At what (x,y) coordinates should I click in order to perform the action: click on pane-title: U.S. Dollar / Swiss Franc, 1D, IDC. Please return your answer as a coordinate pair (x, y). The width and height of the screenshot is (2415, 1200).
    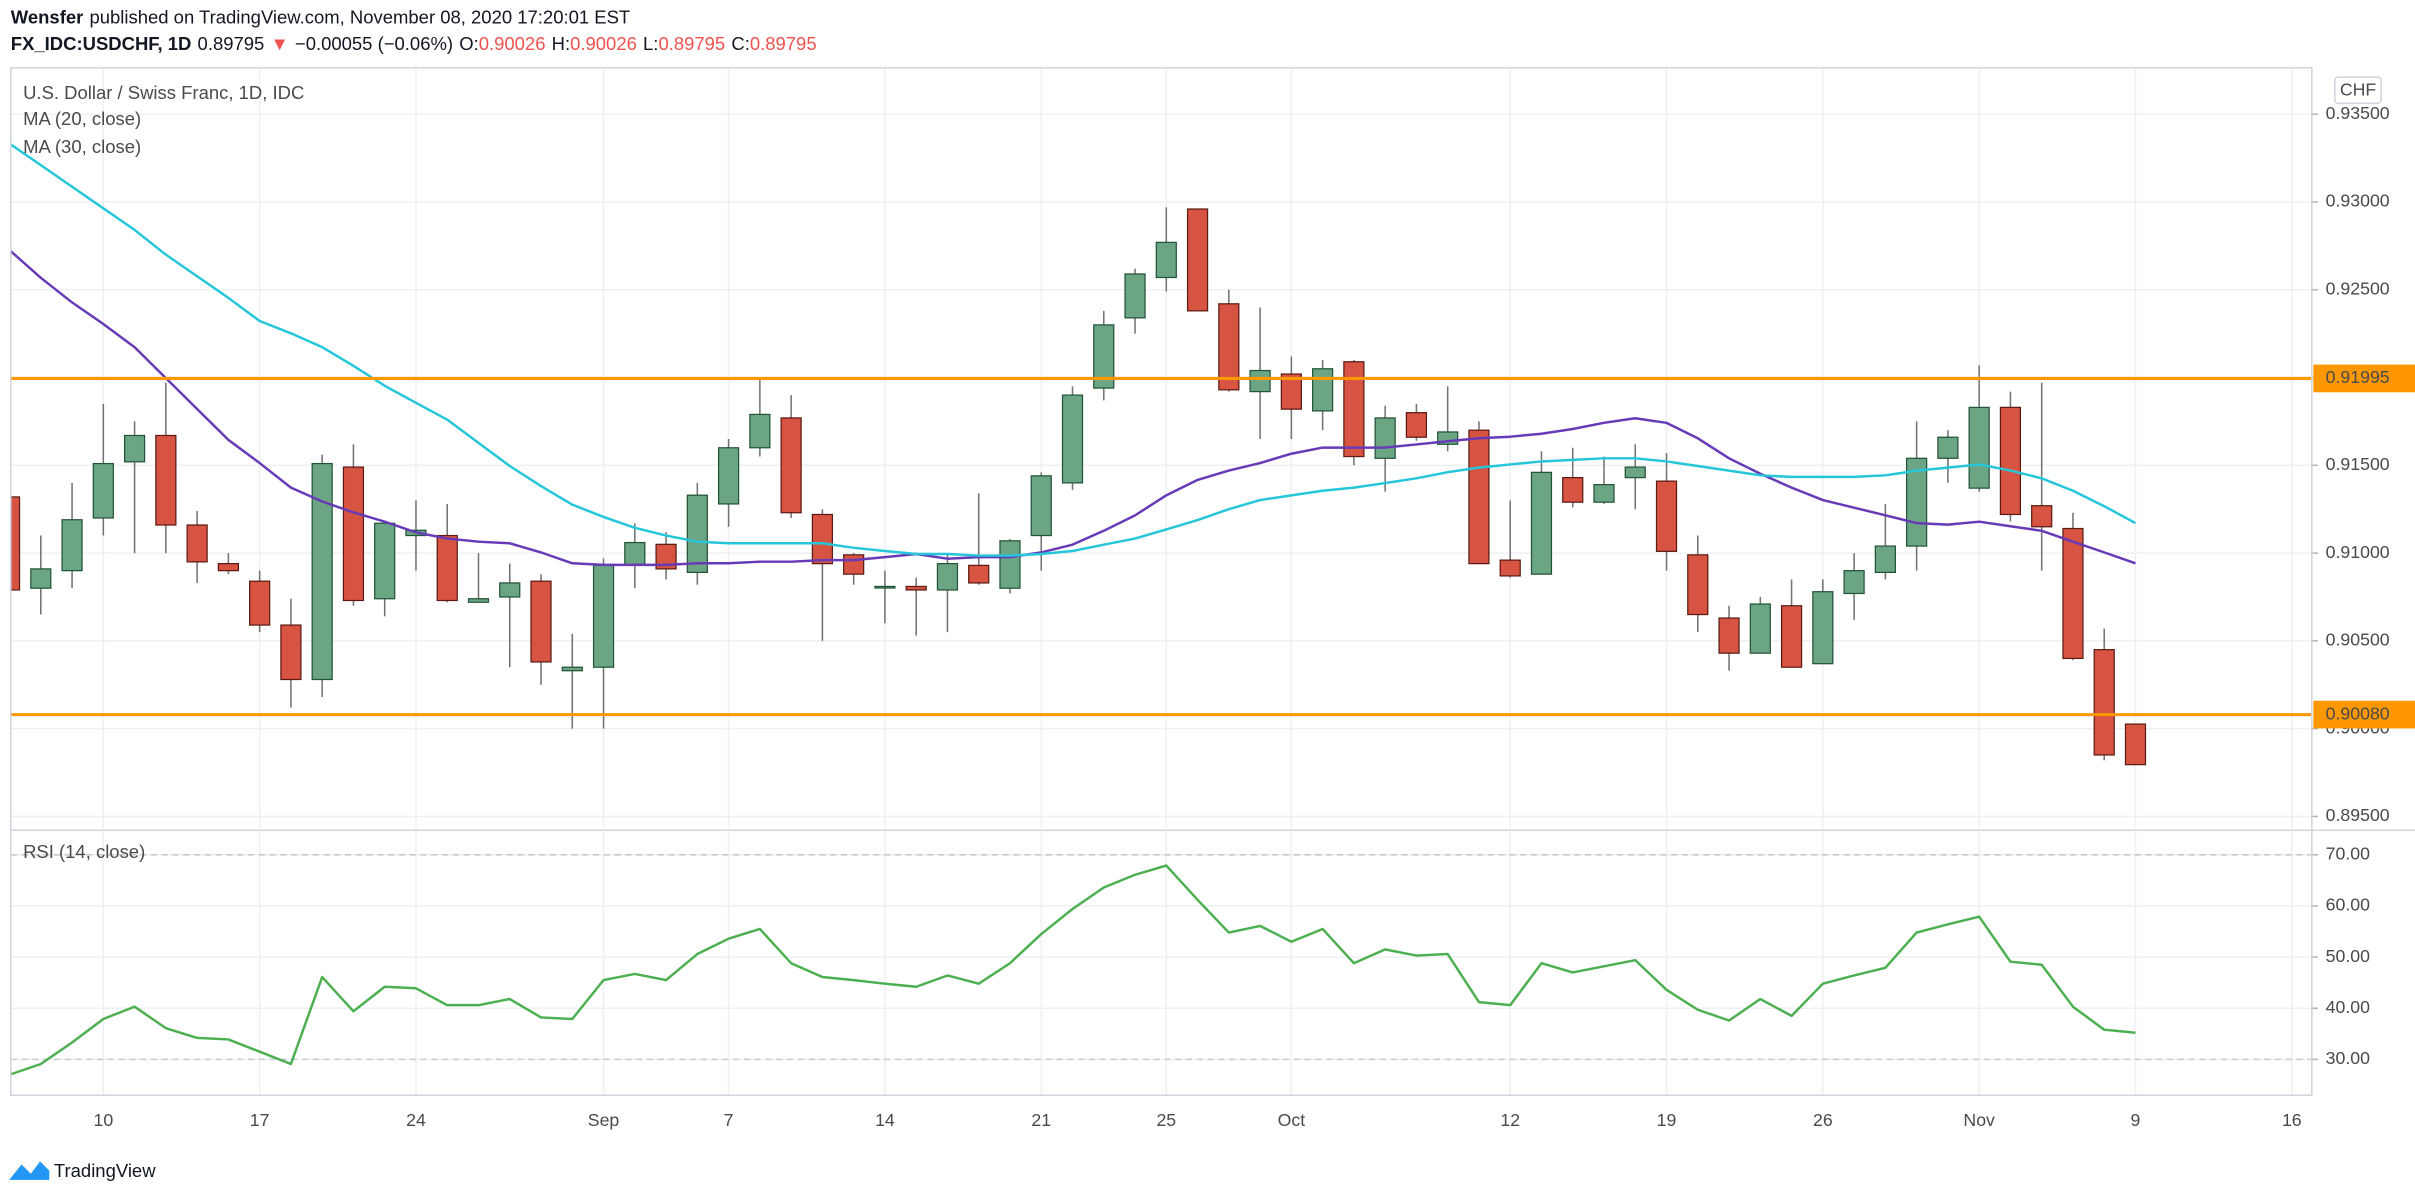
    Looking at the image, I should click on (163, 92).